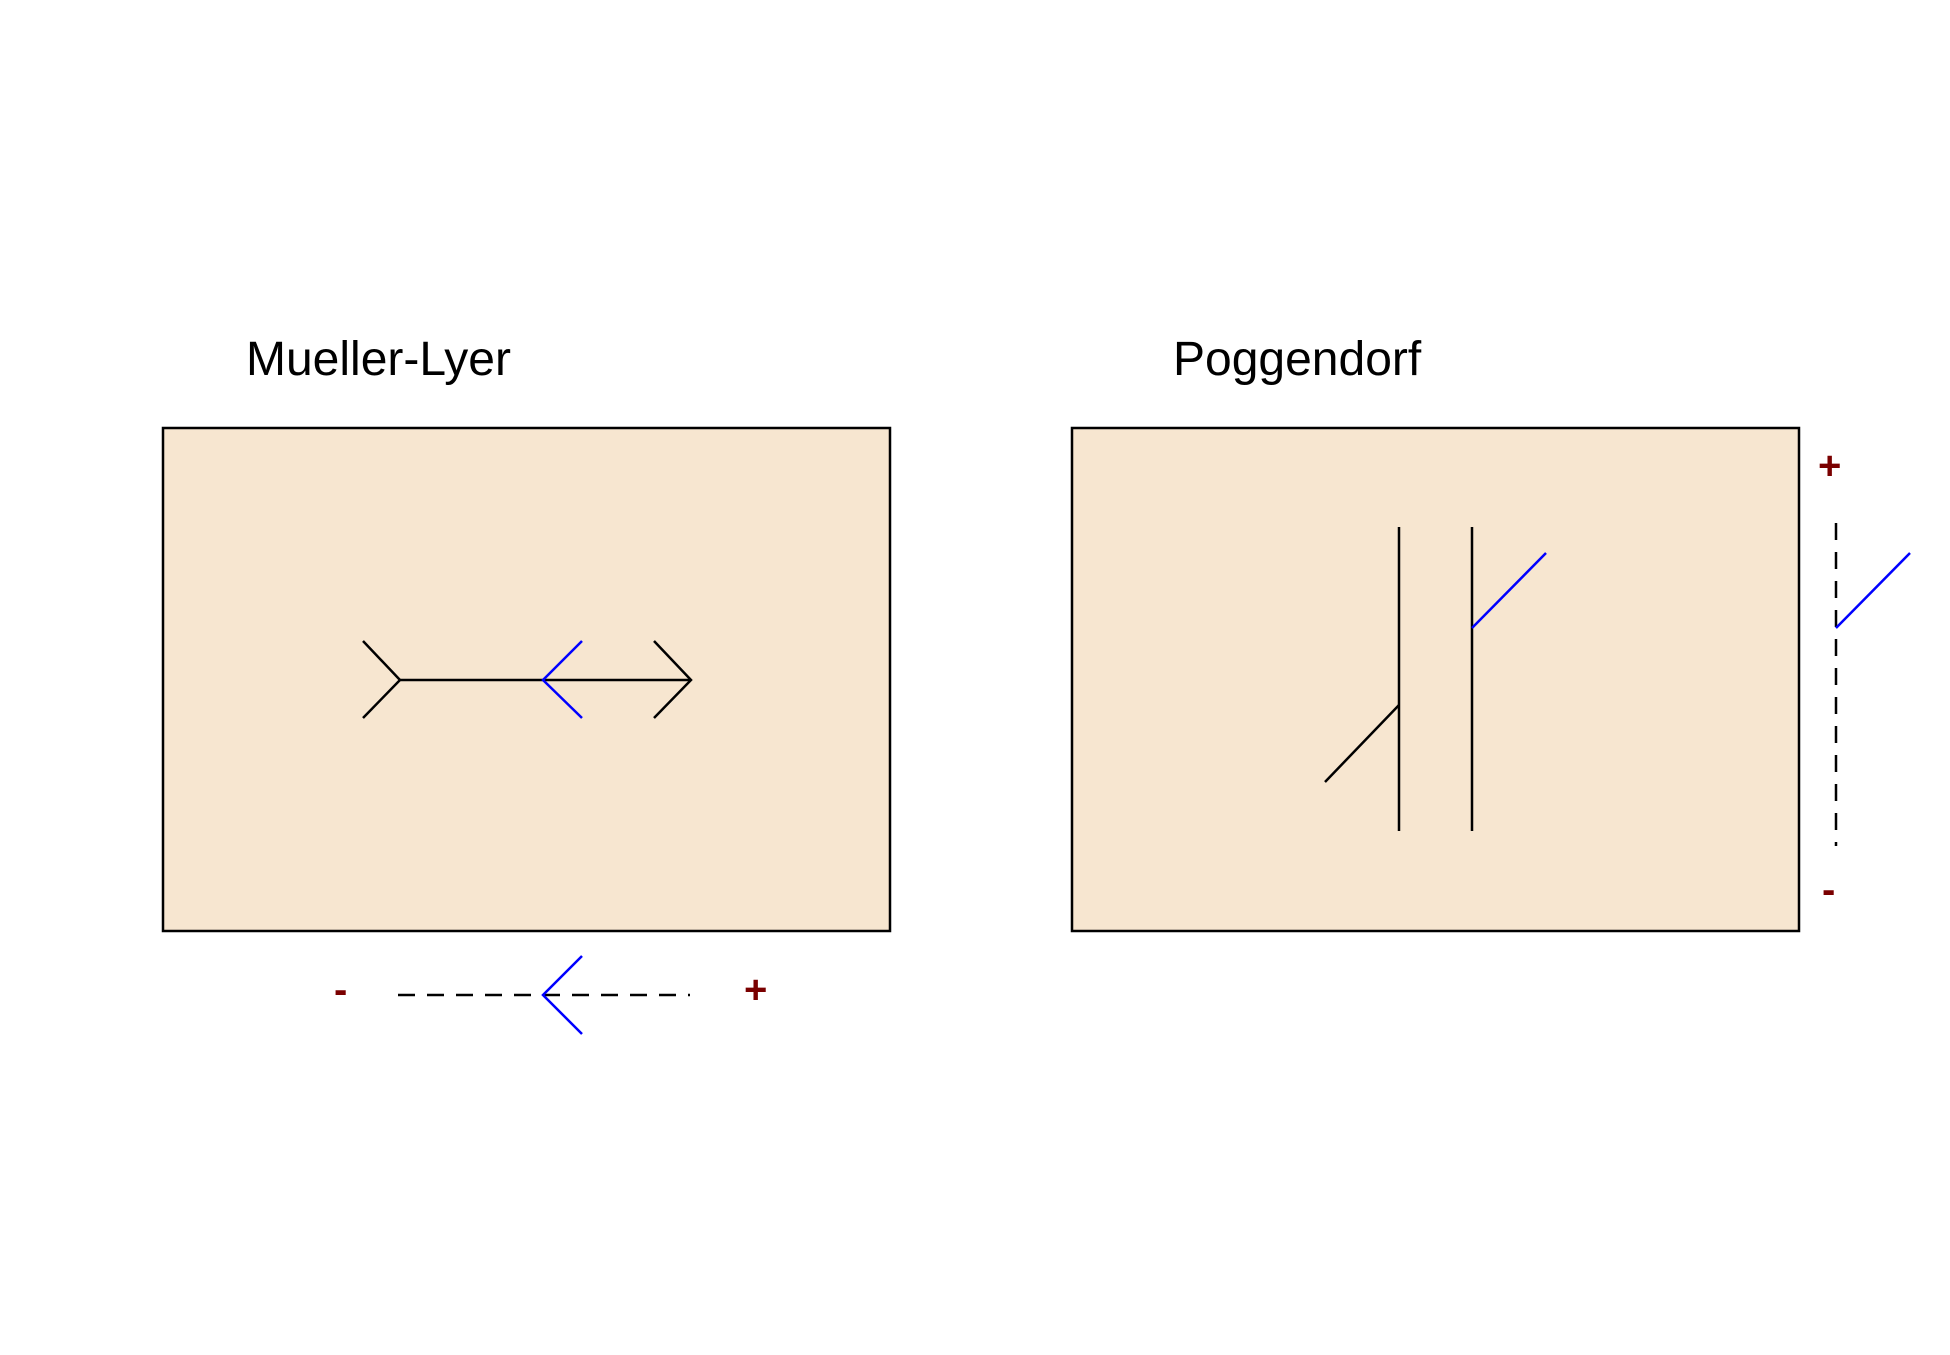 The width and height of the screenshot is (1950, 1355). I want to click on mueller-lyer-title: Mueller-Lyer, so click(378, 359).